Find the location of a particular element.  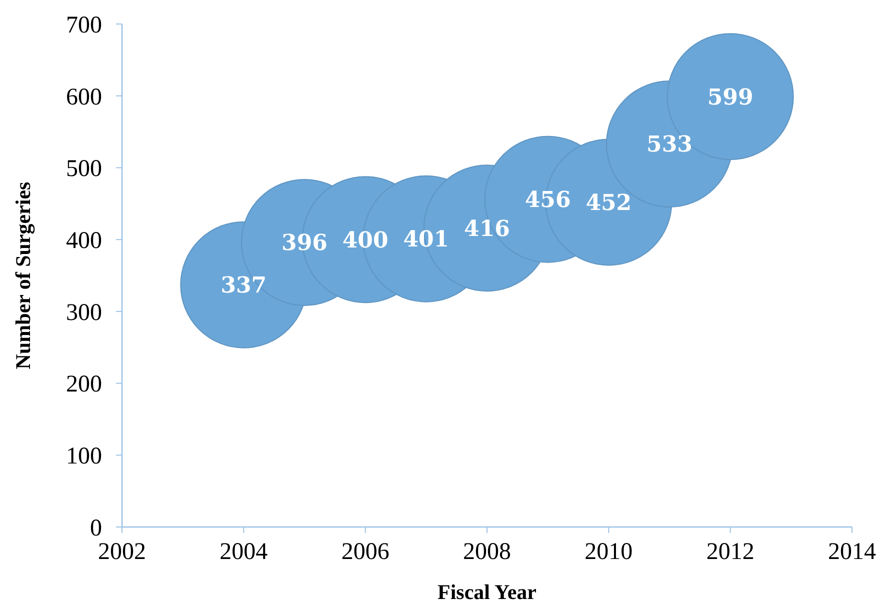

y-tick-label: 300 is located at coordinates (84, 313).